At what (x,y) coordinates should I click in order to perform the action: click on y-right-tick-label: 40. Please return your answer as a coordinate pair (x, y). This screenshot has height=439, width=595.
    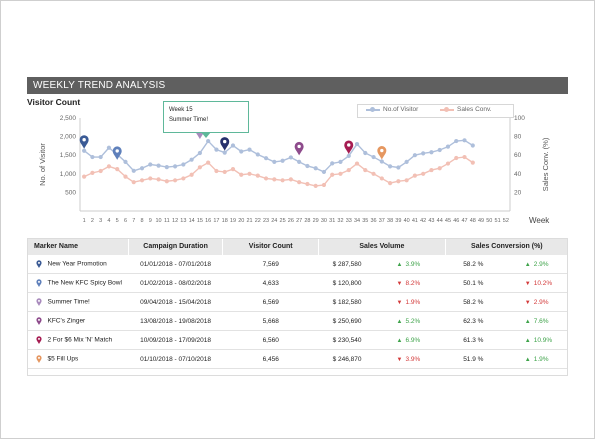
    Looking at the image, I should click on (518, 174).